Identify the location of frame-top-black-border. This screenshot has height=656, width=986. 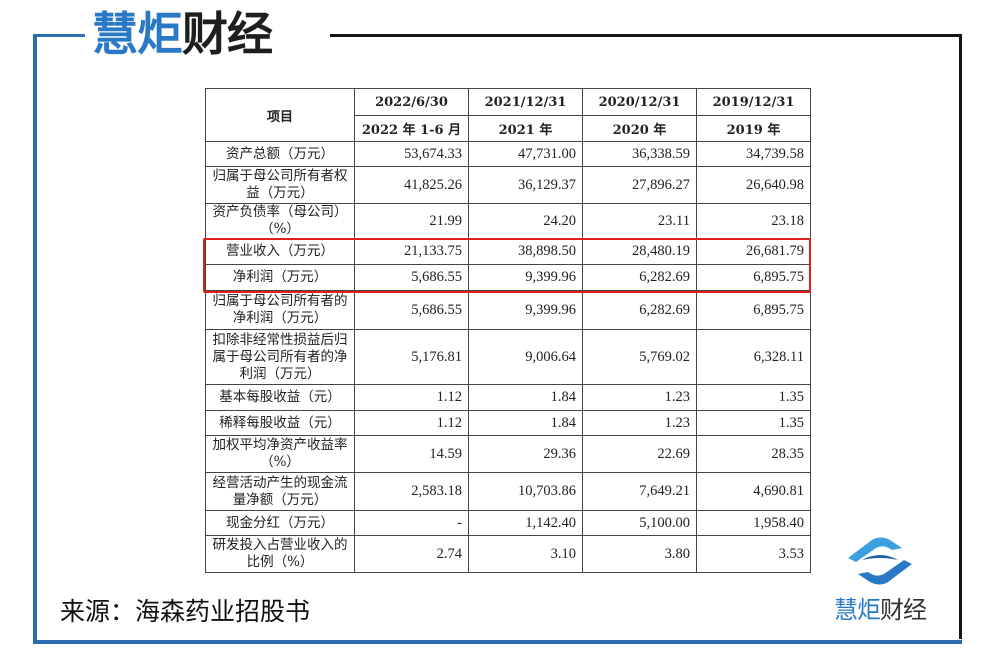
(646, 35).